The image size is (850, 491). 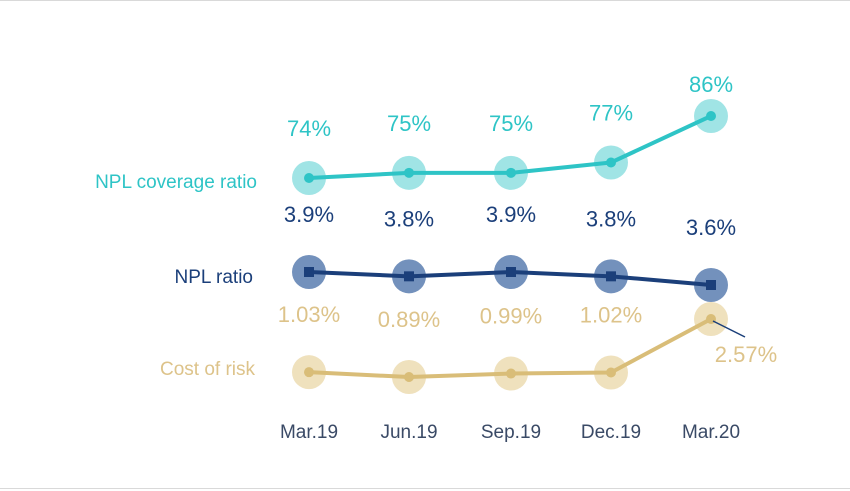 I want to click on cost-of-risk-data-label-3: 1.02%, so click(x=611, y=315).